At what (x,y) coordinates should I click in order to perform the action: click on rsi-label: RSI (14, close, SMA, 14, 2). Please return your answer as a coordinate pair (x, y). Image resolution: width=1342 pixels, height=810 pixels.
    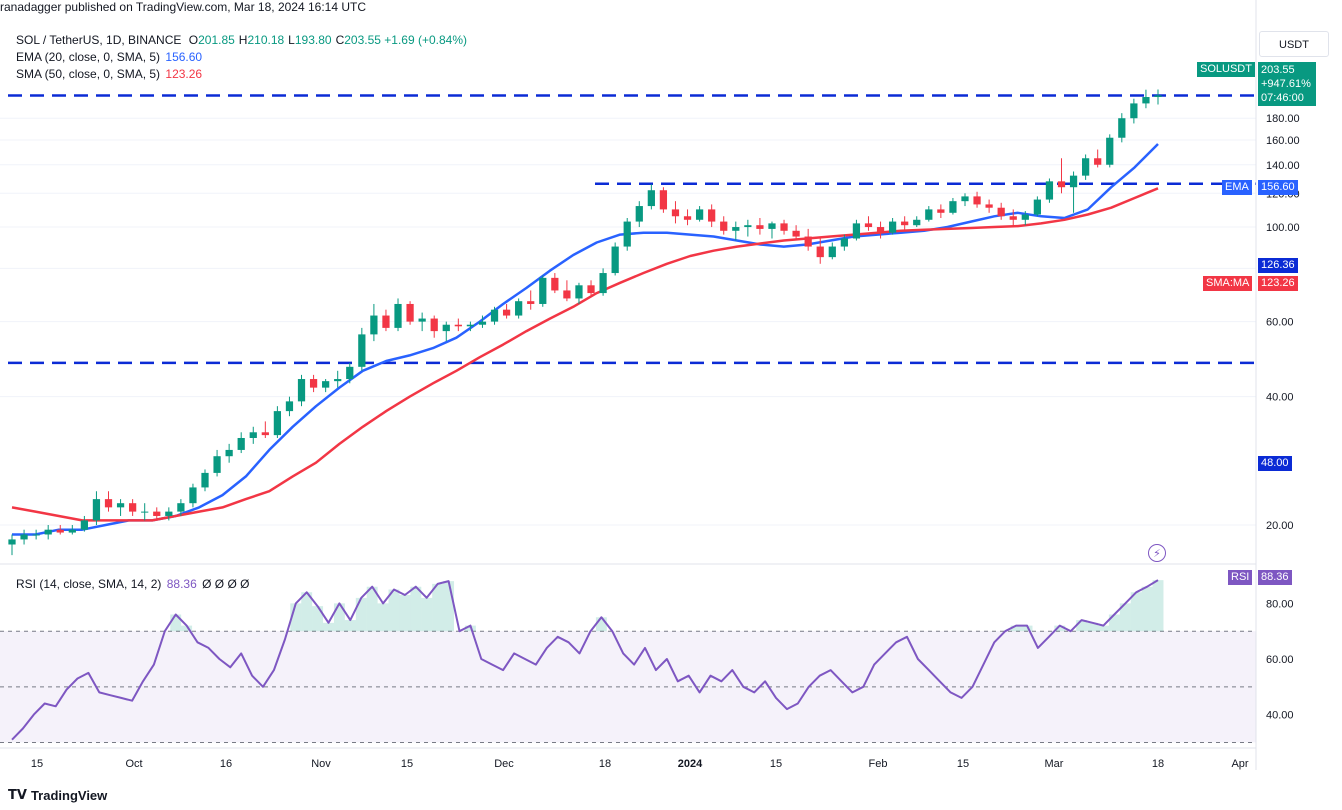
    Looking at the image, I should click on (89, 584).